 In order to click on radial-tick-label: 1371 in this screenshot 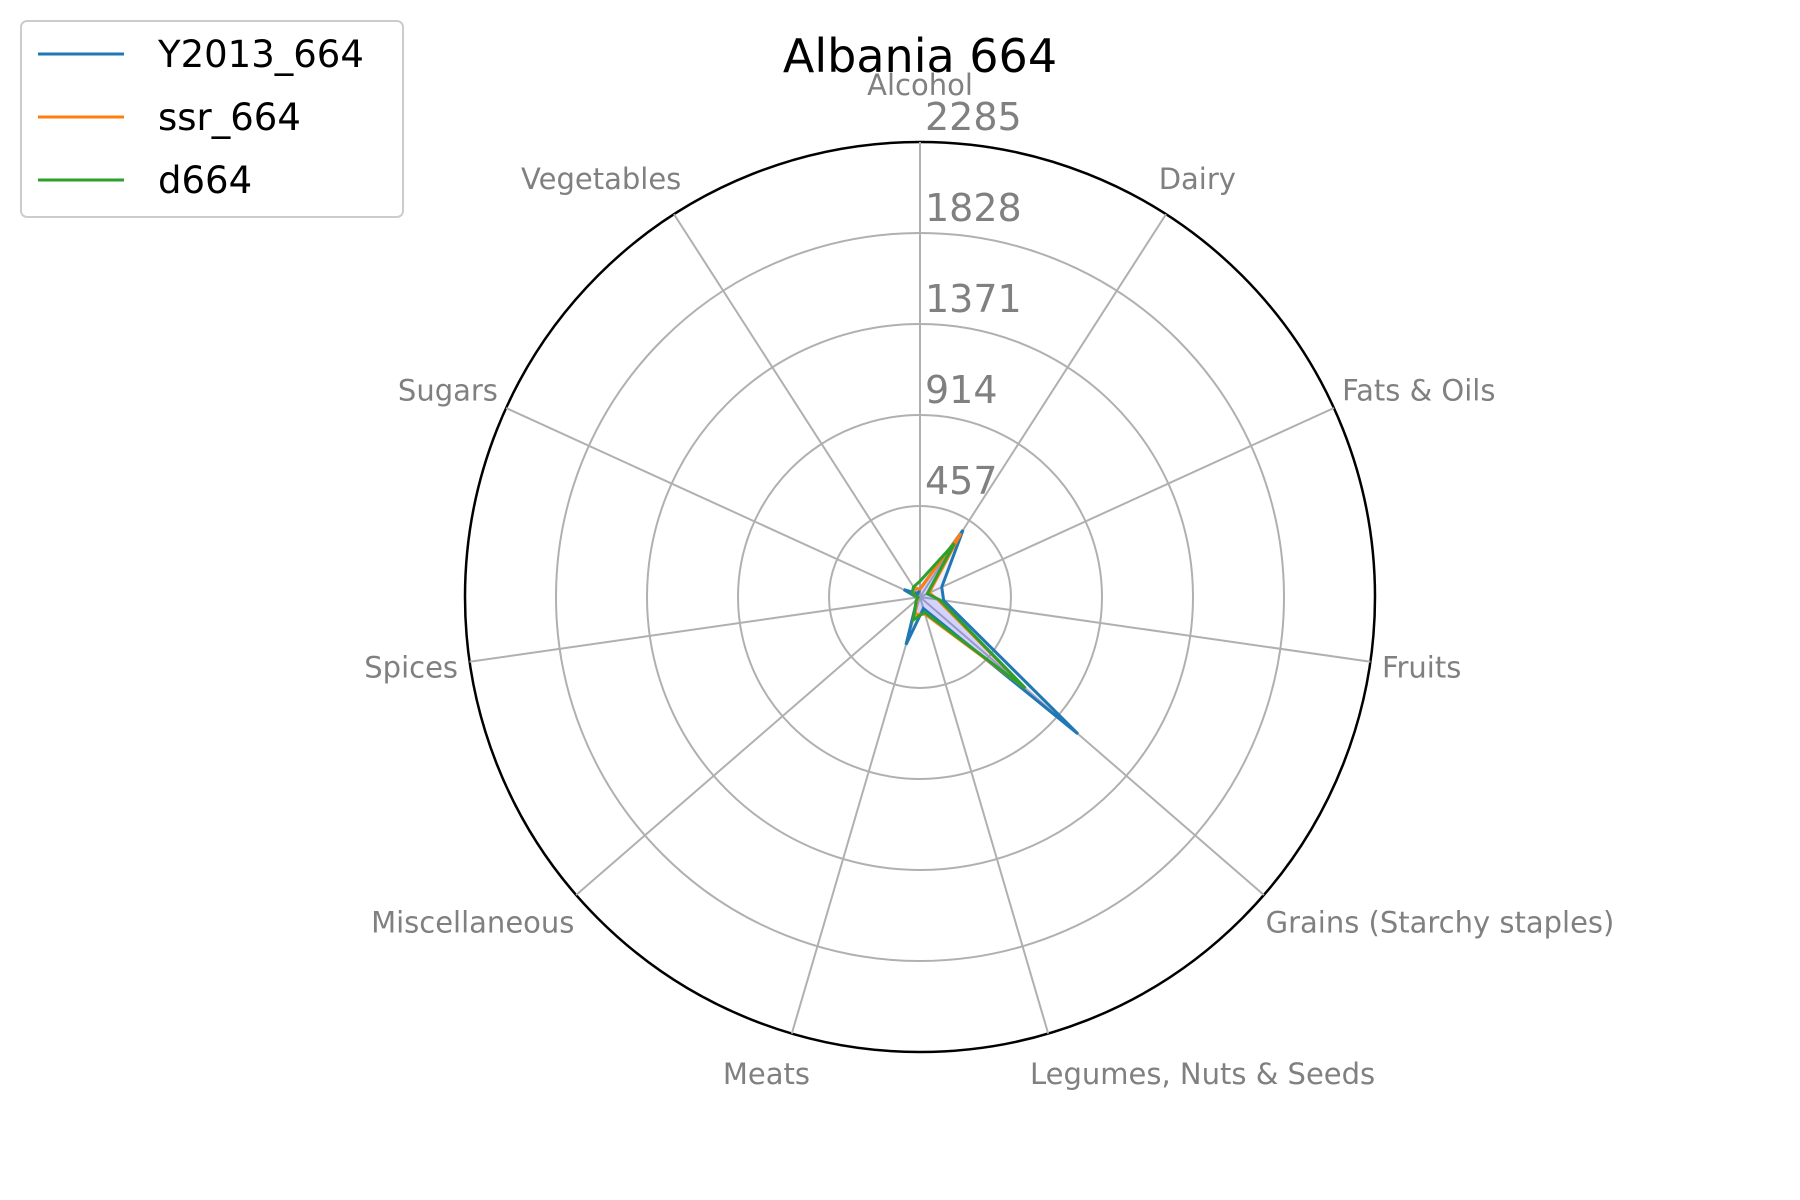, I will do `click(973, 299)`.